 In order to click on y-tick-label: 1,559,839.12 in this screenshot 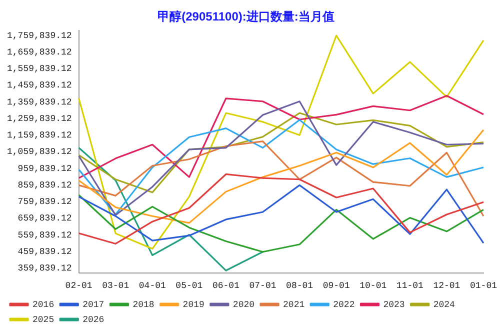, I will do `click(39, 69)`.